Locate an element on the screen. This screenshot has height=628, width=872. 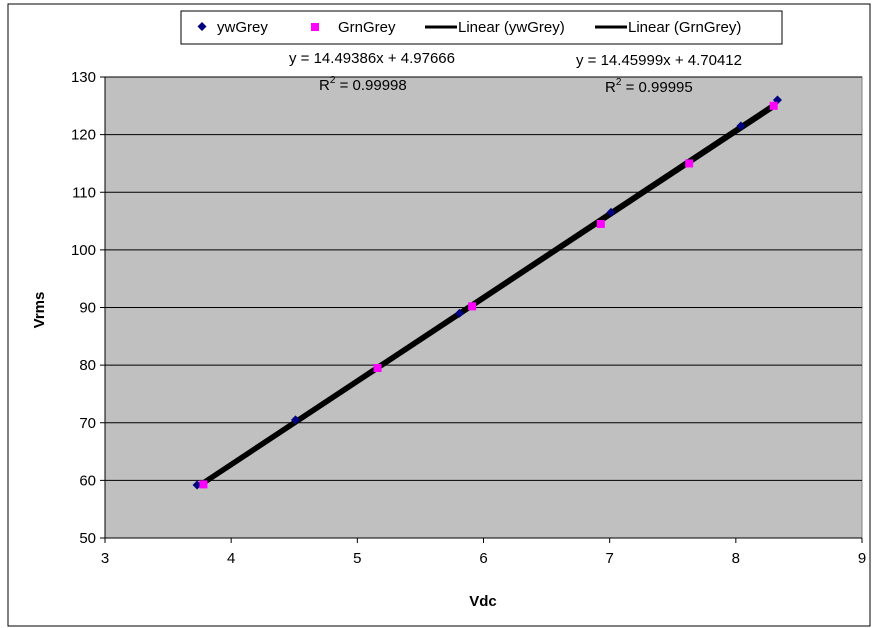
x-tick-label: 9 is located at coordinates (862, 558).